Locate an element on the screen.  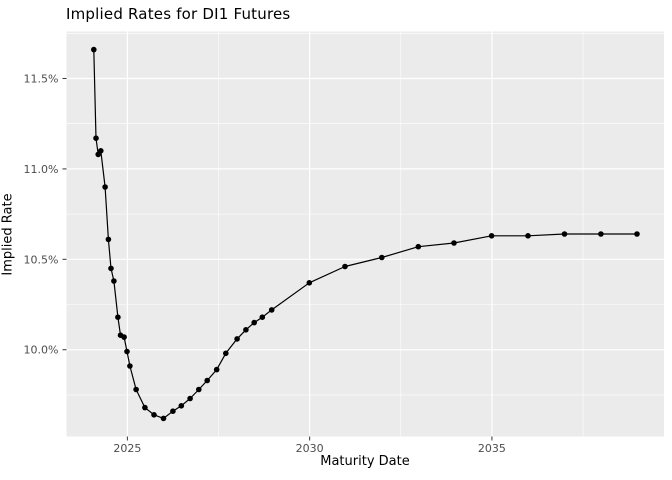
y-tick-label: 11.0% is located at coordinates (41, 169).